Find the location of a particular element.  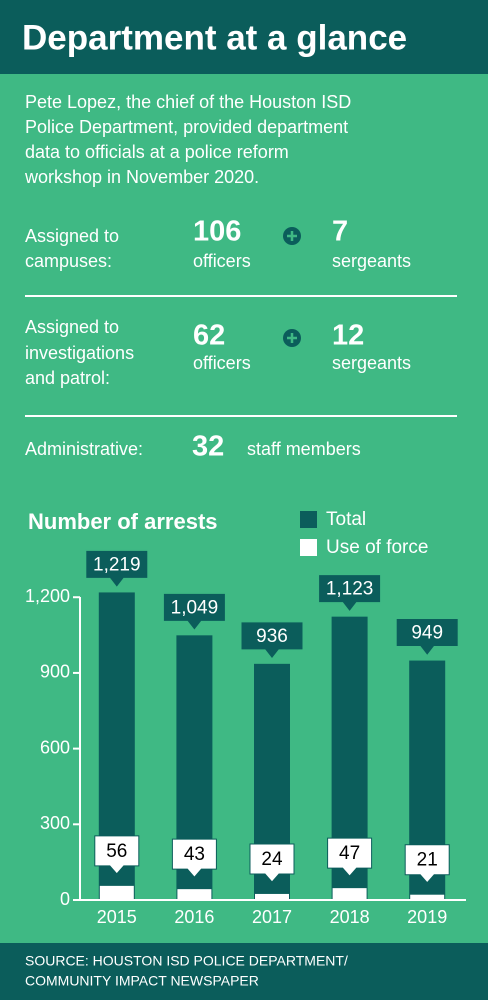

stat-label: investigations is located at coordinates (79, 353).